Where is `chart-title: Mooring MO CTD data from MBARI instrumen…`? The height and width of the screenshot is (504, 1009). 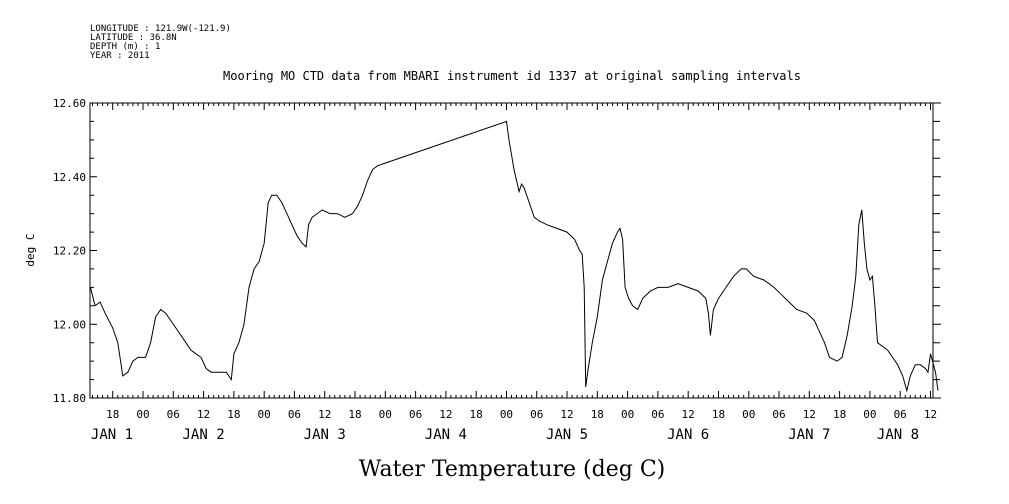
chart-title: Mooring MO CTD data from MBARI instrumen… is located at coordinates (512, 76).